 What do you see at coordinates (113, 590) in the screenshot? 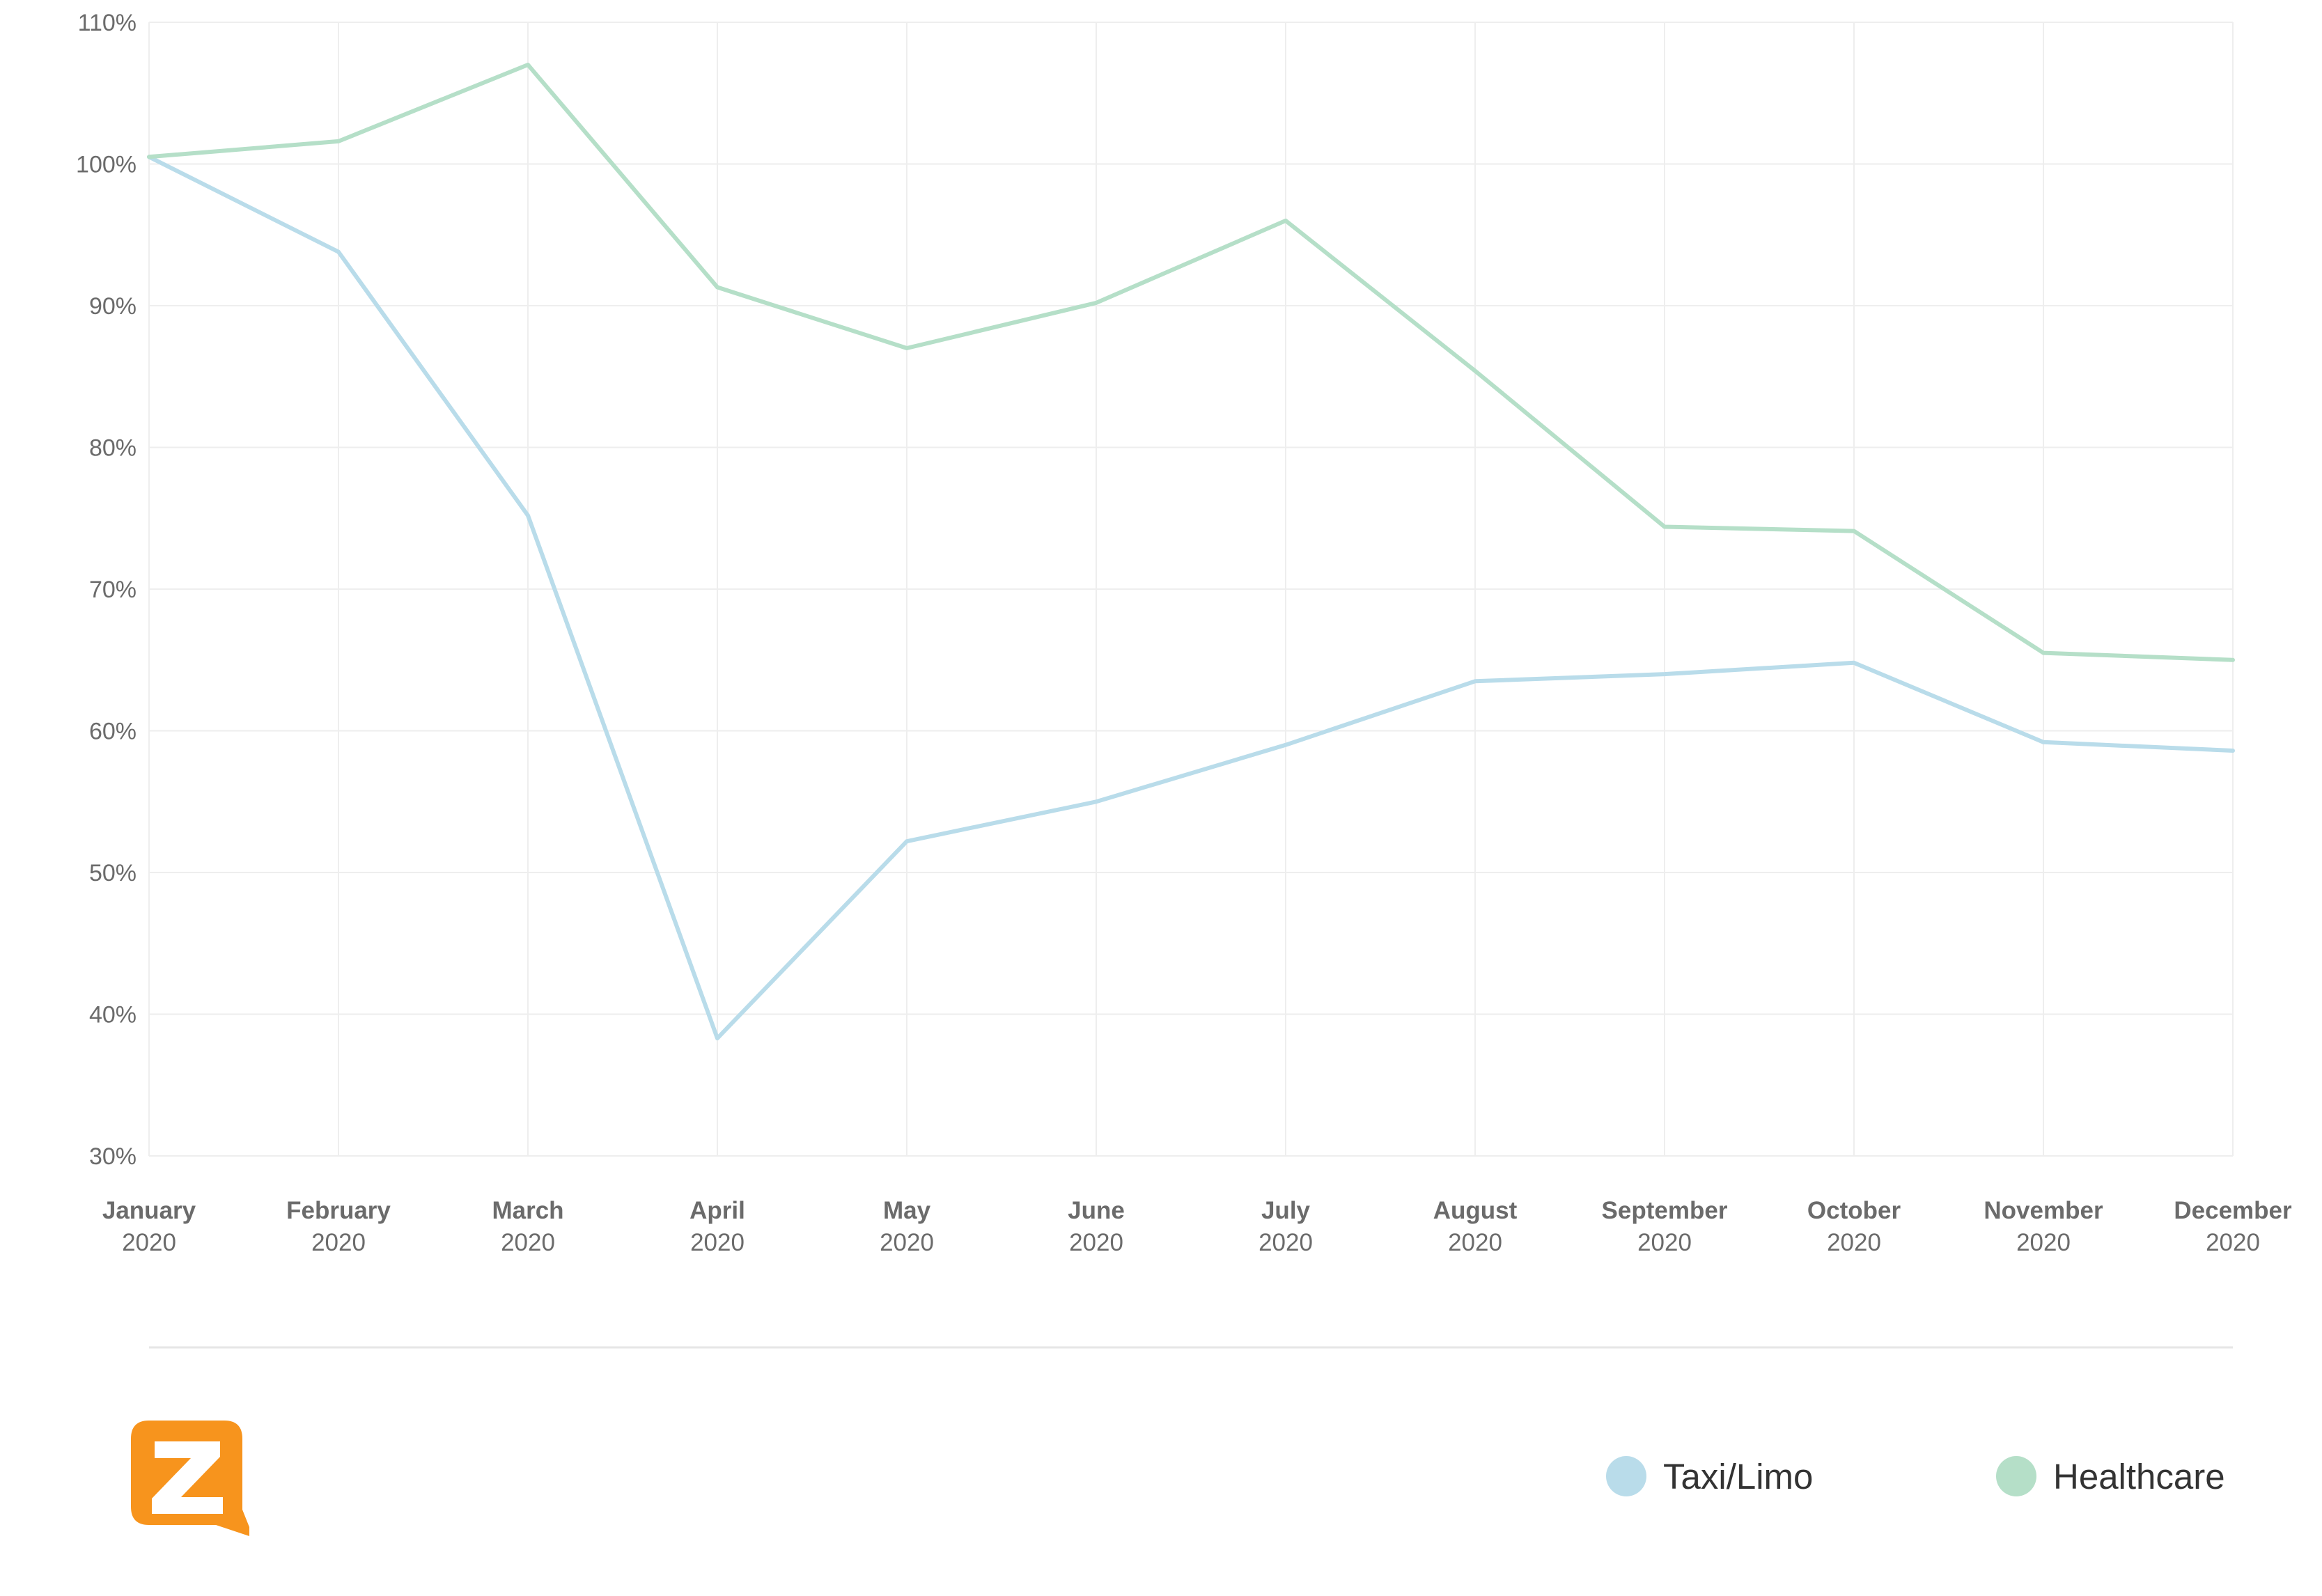
I see `y-tick-label: 70%` at bounding box center [113, 590].